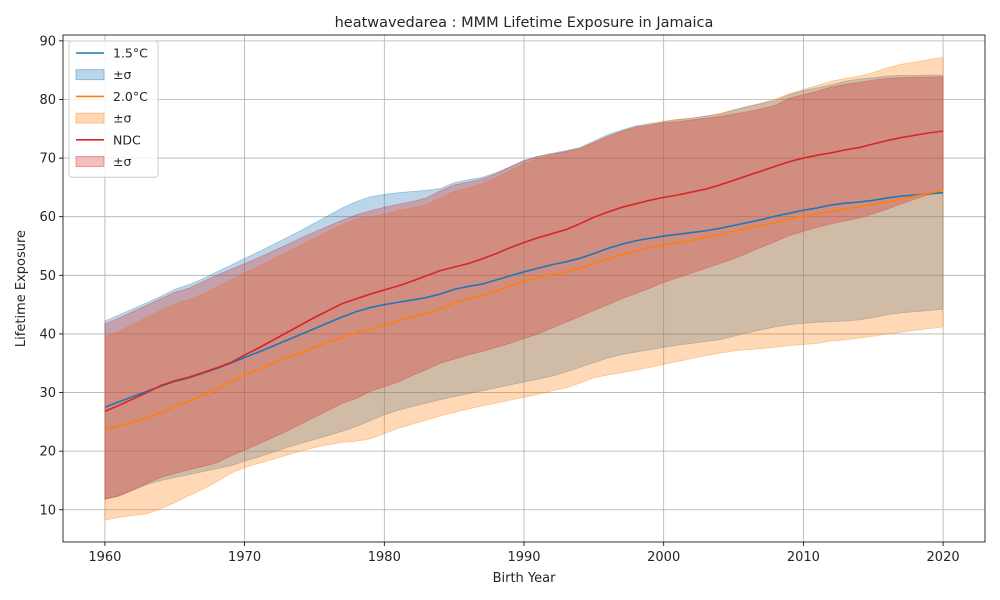 The image size is (1000, 600). Describe the element at coordinates (663, 557) in the screenshot. I see `x-tick-label: 2000` at that location.